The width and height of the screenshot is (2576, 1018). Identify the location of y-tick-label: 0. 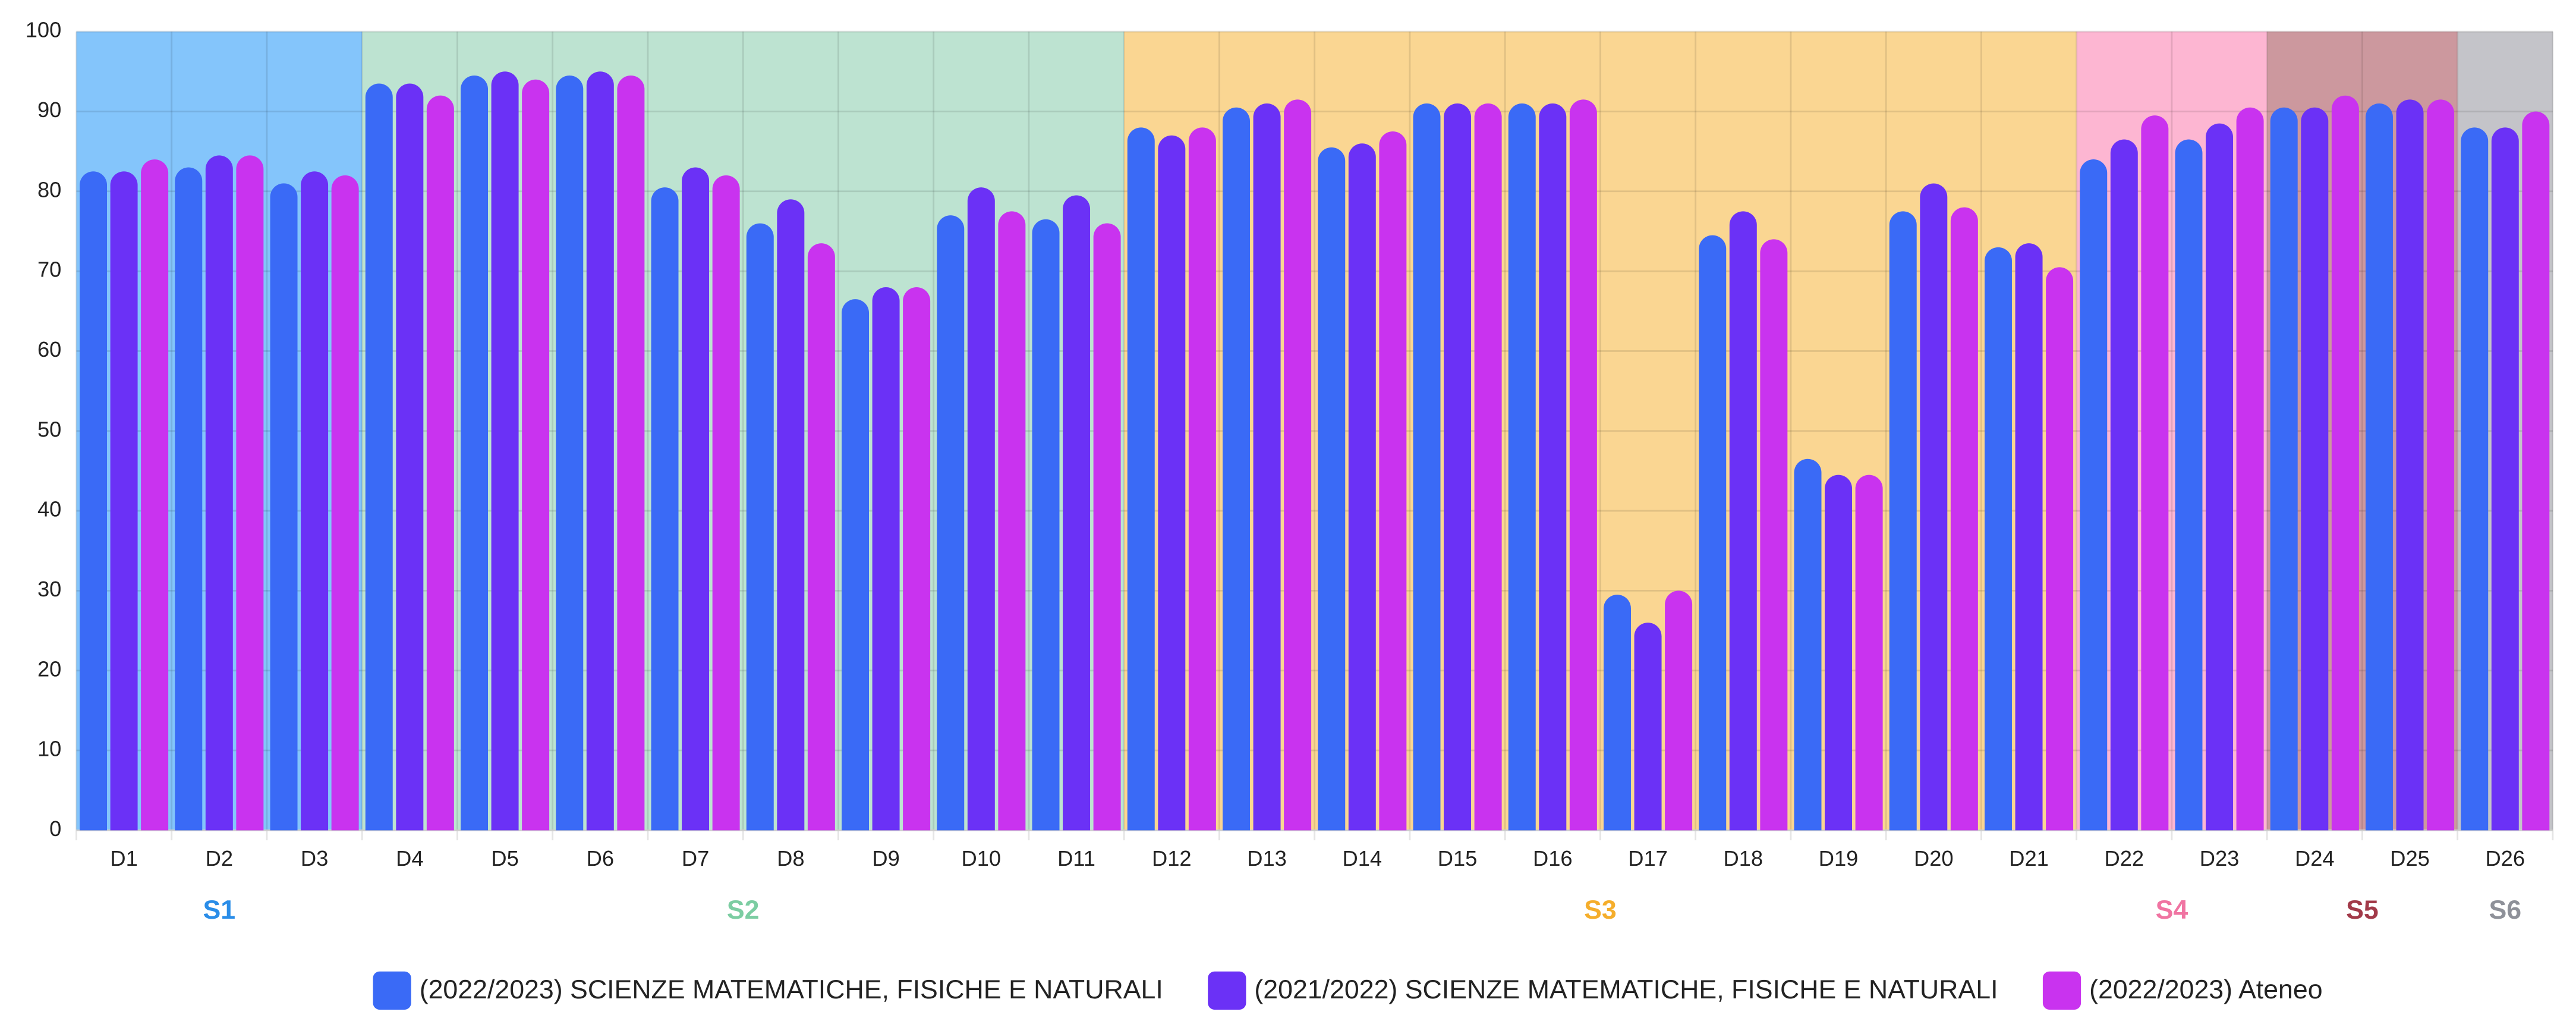
(55, 828).